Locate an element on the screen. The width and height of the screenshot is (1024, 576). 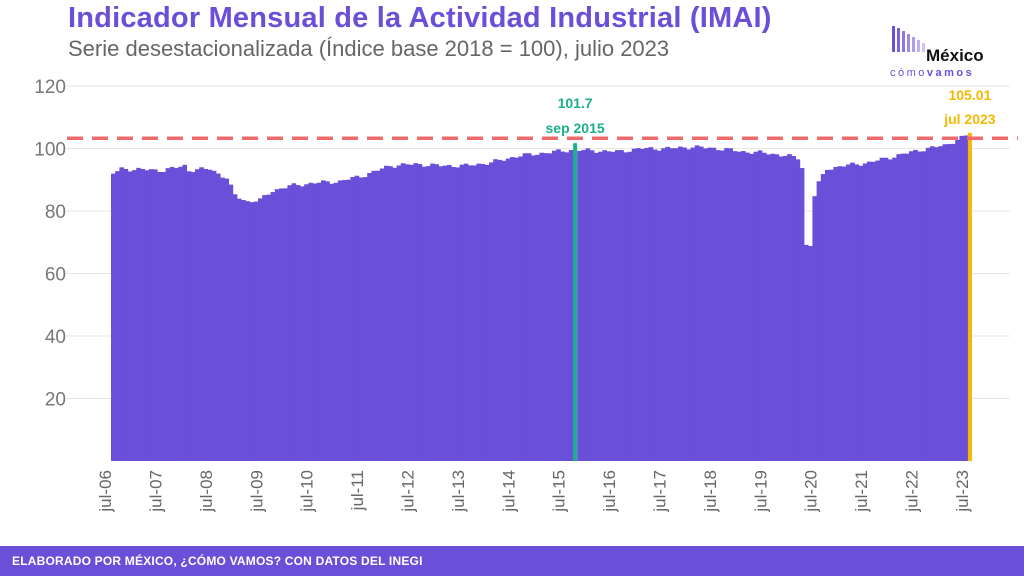
annotation-date: sep 2015 is located at coordinates (575, 128).